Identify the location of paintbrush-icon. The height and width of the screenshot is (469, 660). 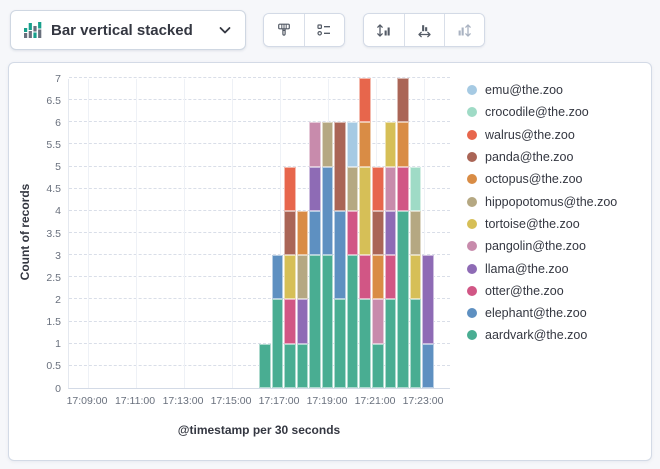
(284, 30).